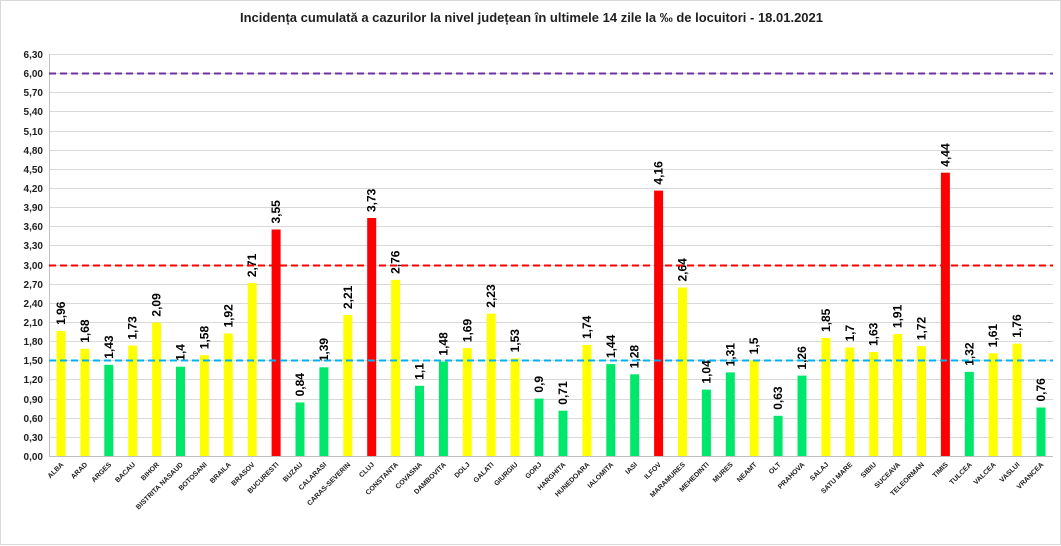 The height and width of the screenshot is (546, 1061). Describe the element at coordinates (778, 398) in the screenshot. I see `data-label: 0,63` at that location.